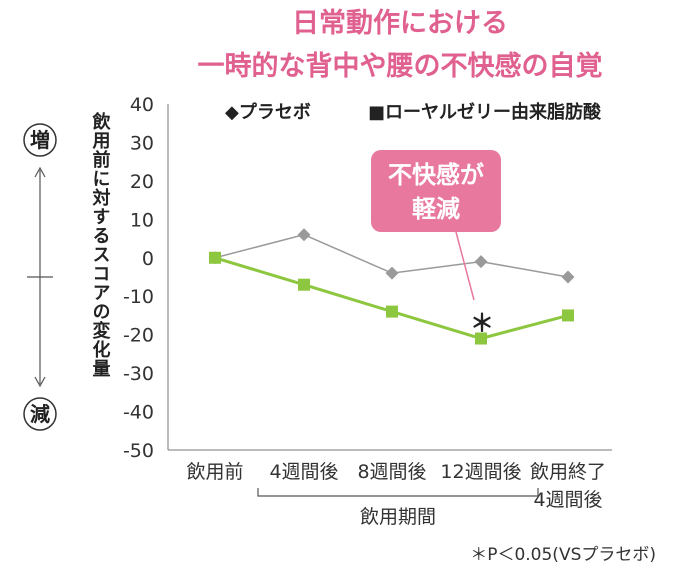 The height and width of the screenshot is (577, 676). What do you see at coordinates (40, 382) in the screenshot?
I see `down-arrow-icon` at bounding box center [40, 382].